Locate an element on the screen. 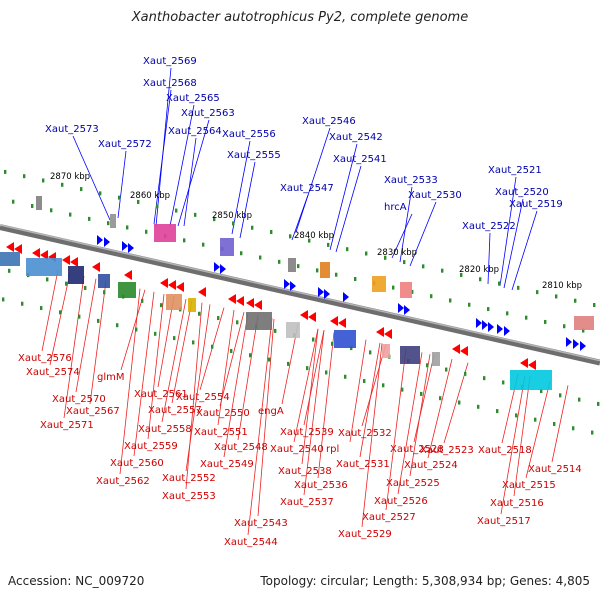  lower-gene-label: Xaut_2516 is located at coordinates (517, 503).